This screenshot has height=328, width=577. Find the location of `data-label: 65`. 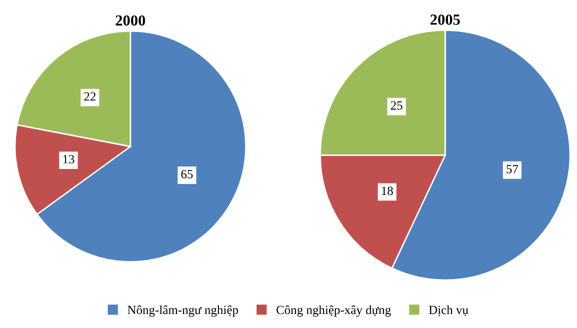

data-label: 65 is located at coordinates (187, 174).